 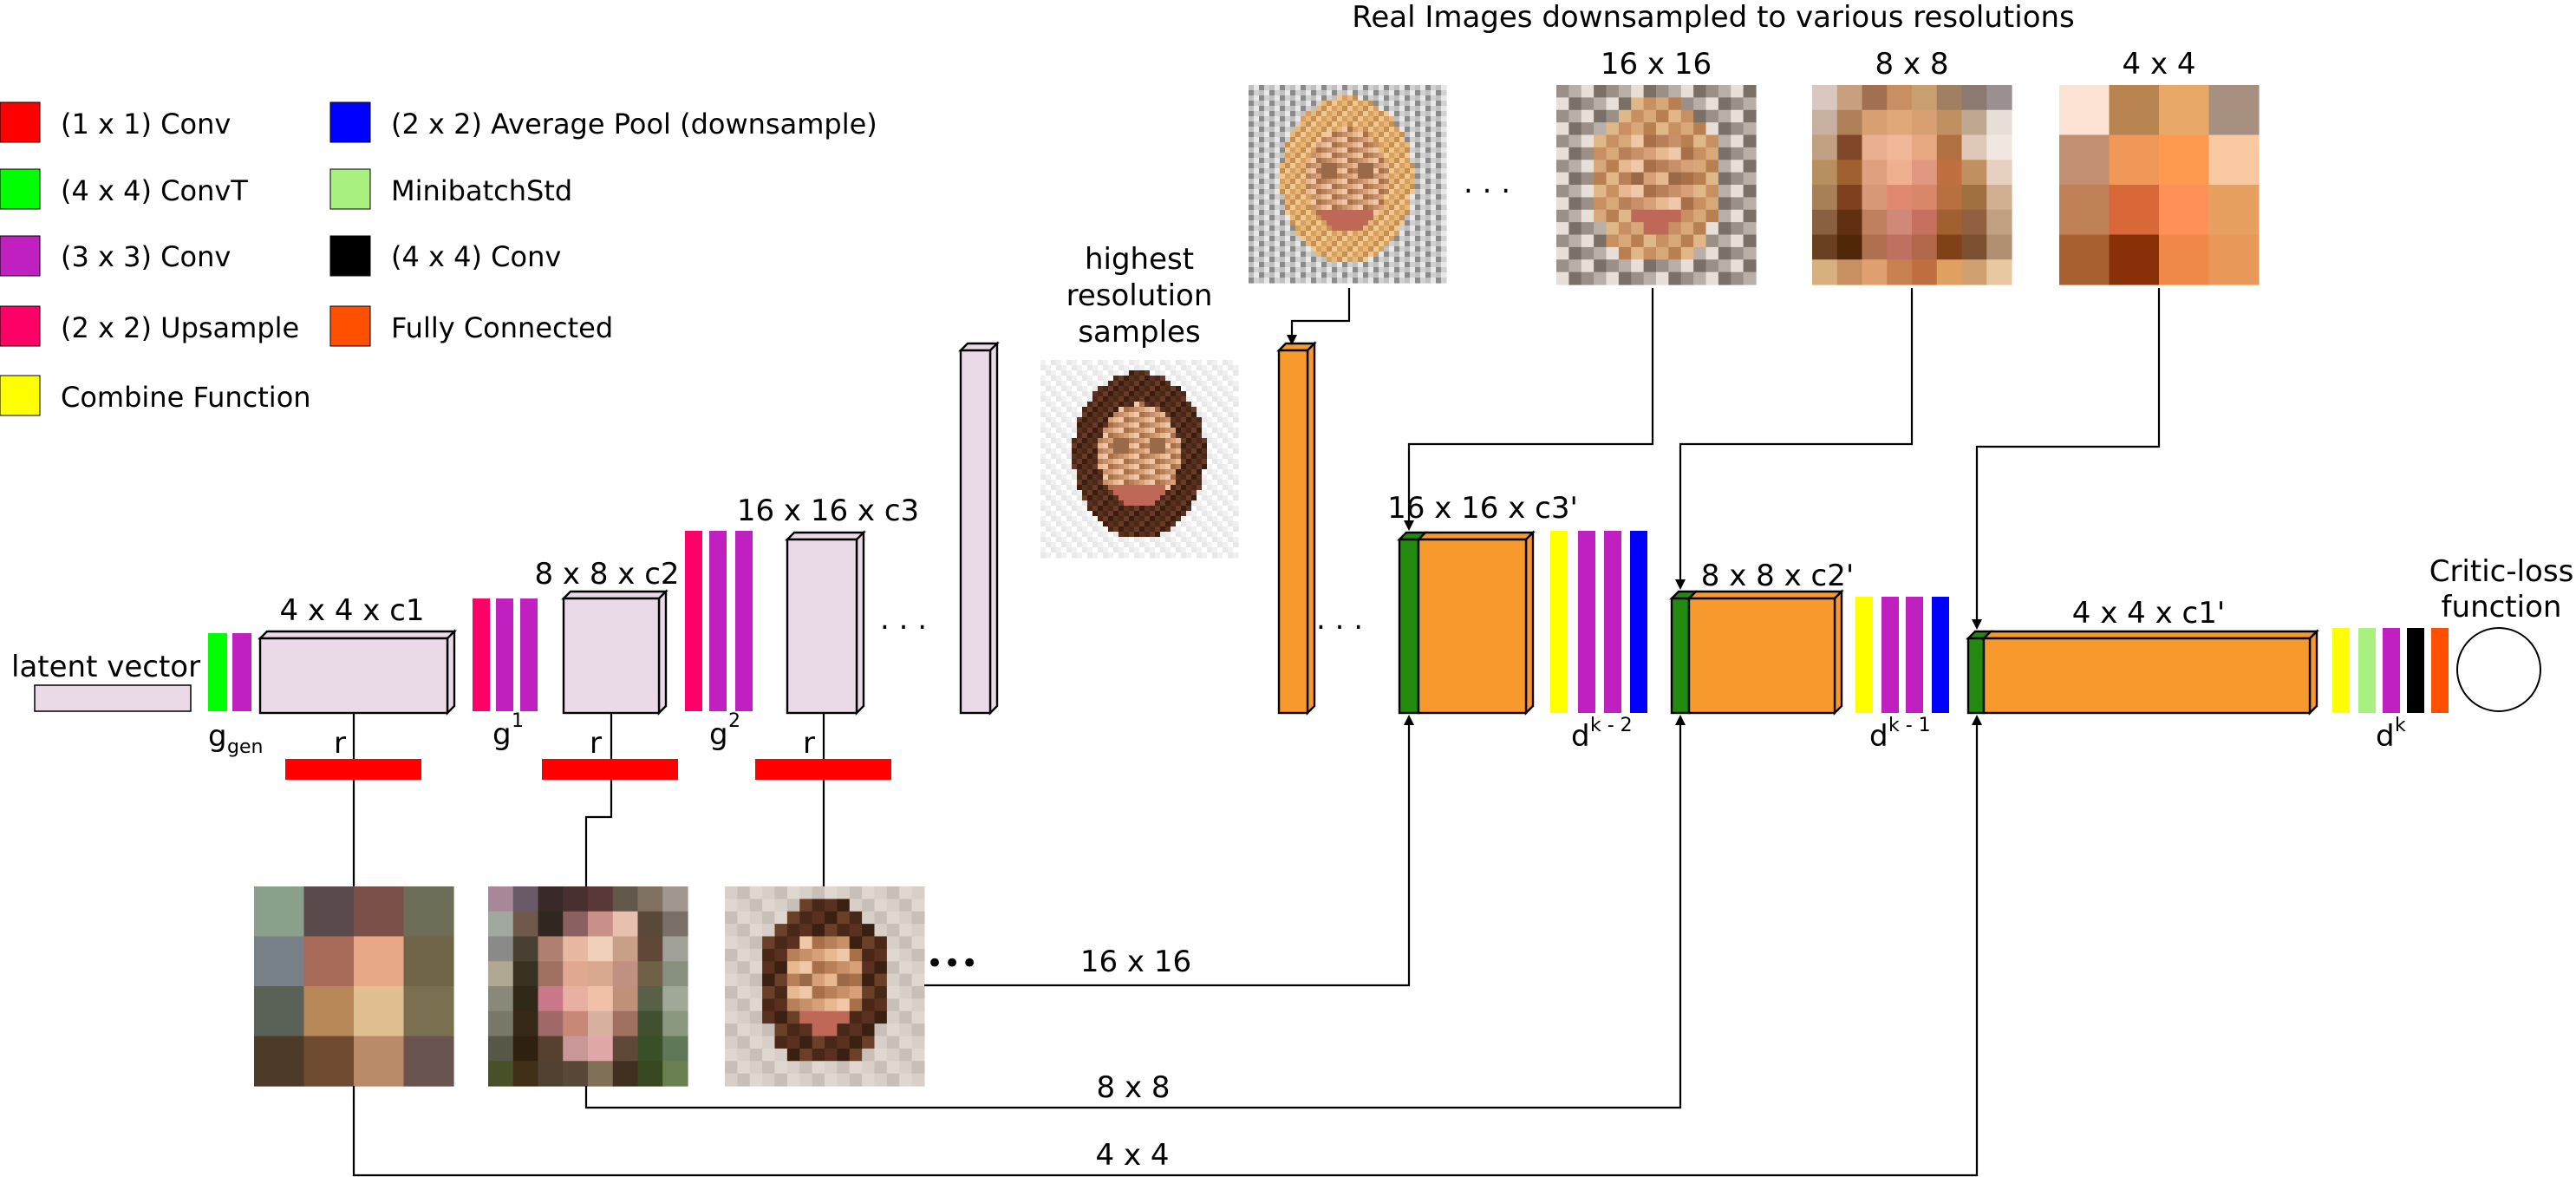 I want to click on gen-block-label: 8 x 8 x c2, so click(x=606, y=574).